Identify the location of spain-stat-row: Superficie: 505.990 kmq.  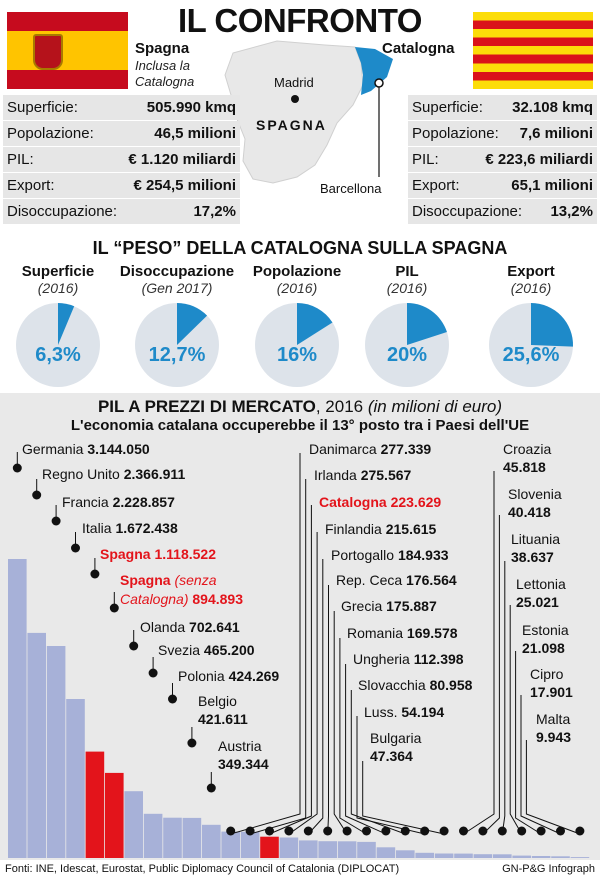
(121, 107).